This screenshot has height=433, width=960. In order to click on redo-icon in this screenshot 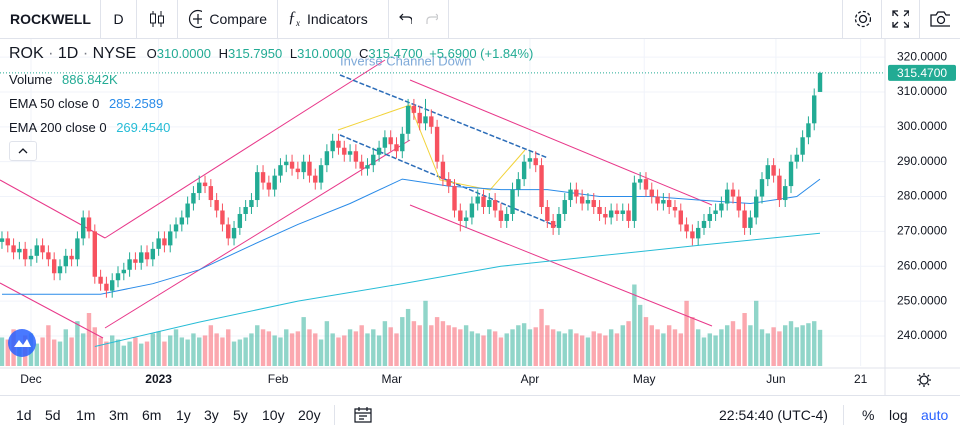, I will do `click(432, 19)`.